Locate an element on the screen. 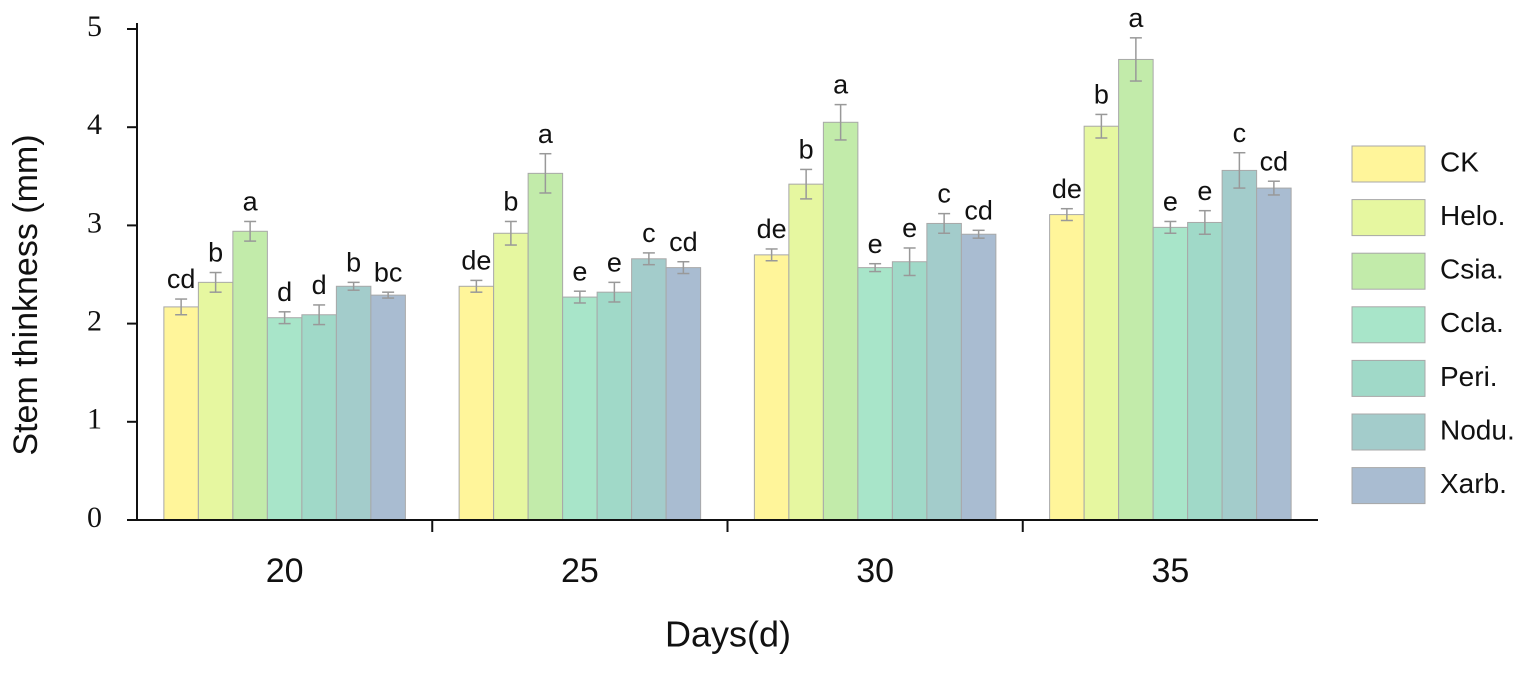 This screenshot has height=674, width=1536. x-tick-label: 25 is located at coordinates (580, 571).